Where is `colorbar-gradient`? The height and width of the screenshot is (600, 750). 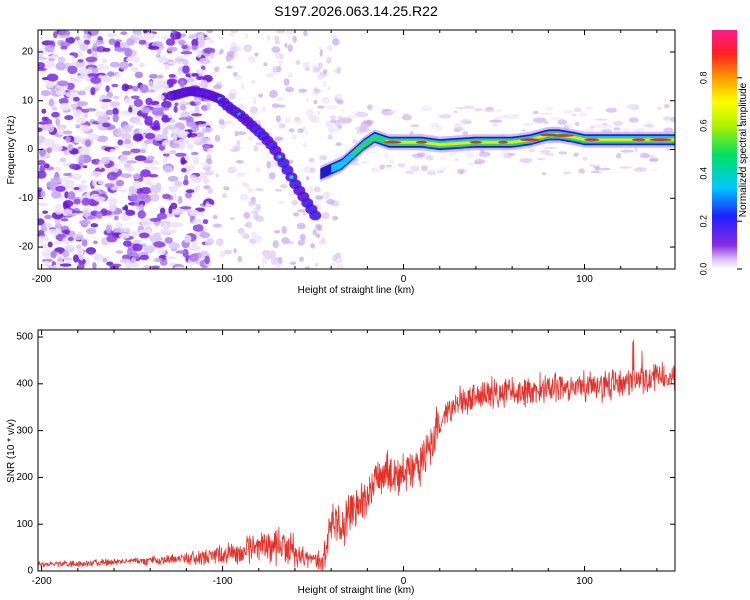 colorbar-gradient is located at coordinates (724, 149).